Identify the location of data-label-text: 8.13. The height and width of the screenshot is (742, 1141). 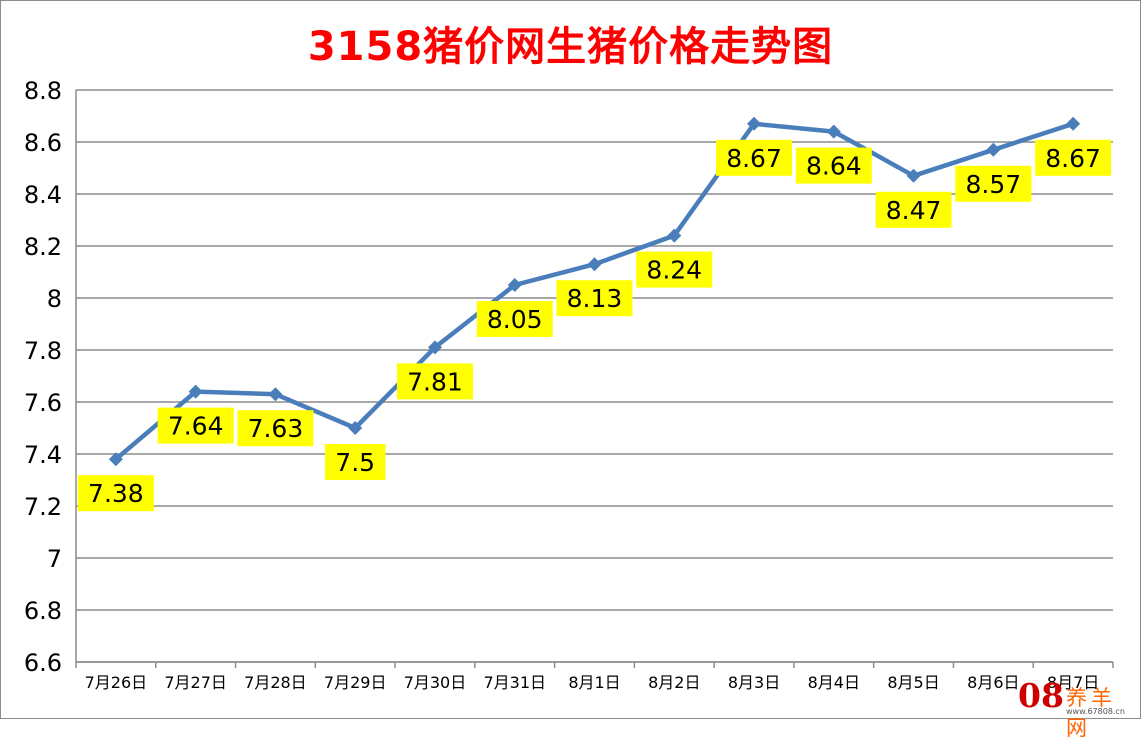
(595, 298).